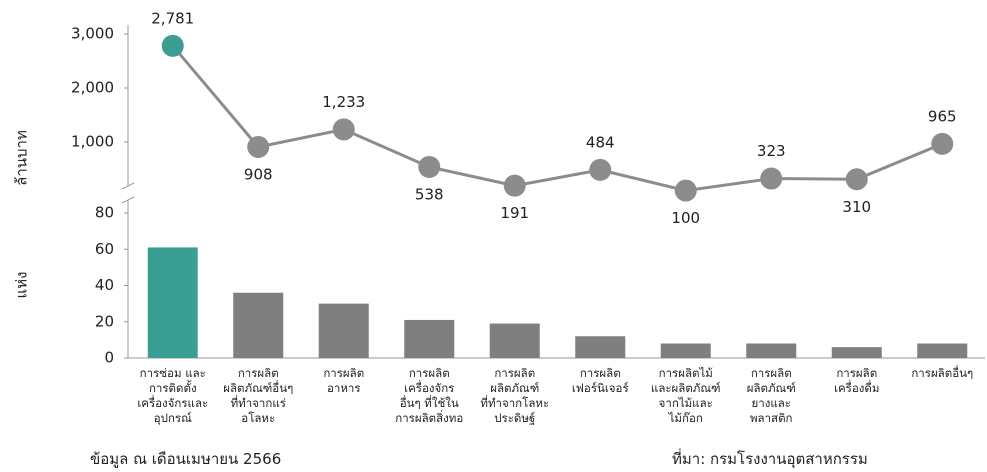  Describe the element at coordinates (856, 207) in the screenshot. I see `data-label: 310` at that location.